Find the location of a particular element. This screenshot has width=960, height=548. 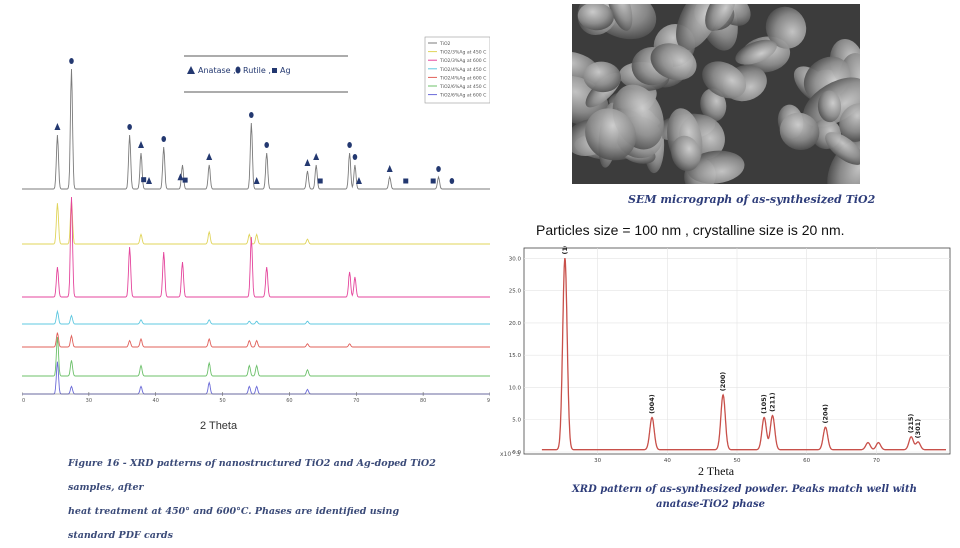

right-y-tick-label: 25.0 is located at coordinates (515, 292).